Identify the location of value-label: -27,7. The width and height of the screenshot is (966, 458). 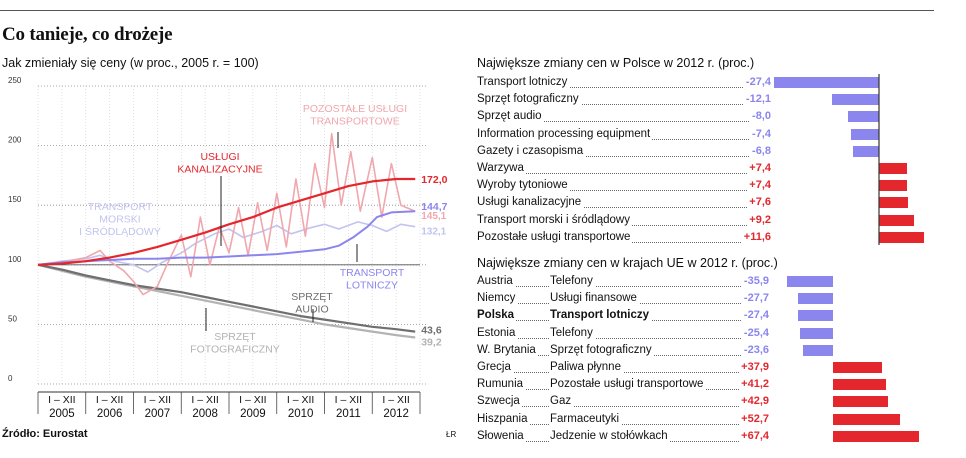
(756, 298).